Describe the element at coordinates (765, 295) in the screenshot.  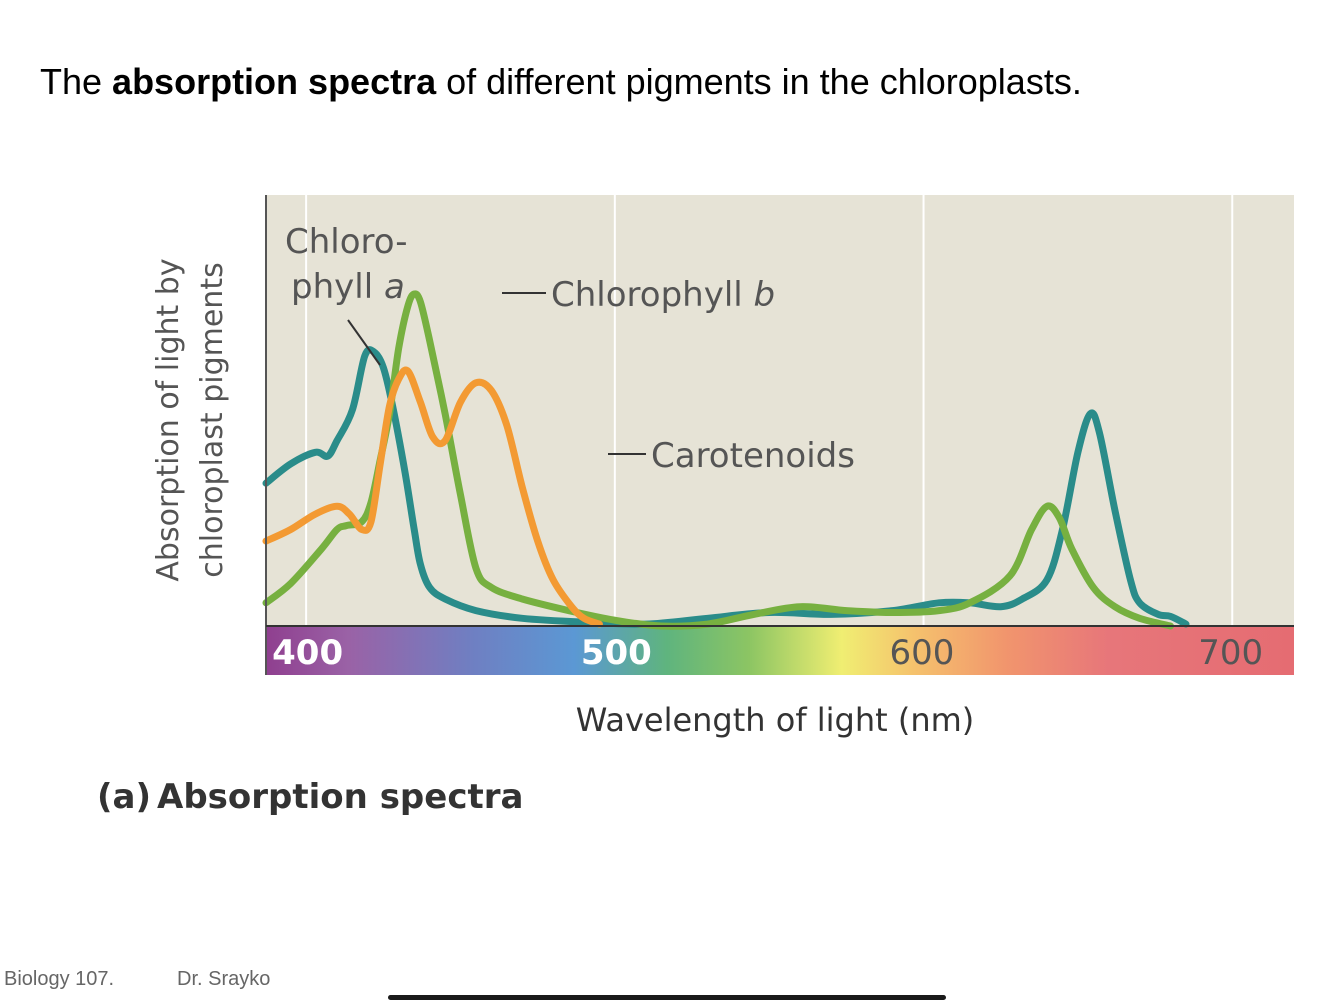
I see `chlorophyll-b-label-italic: b` at that location.